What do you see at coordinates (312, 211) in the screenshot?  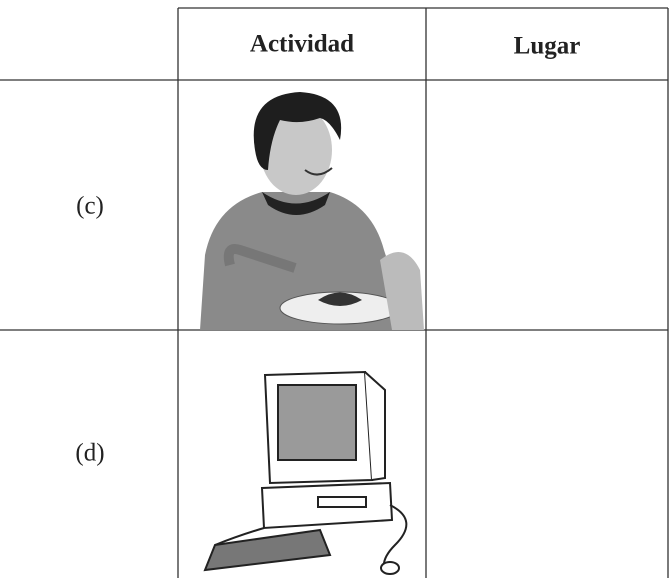 I see `eating-illustration` at bounding box center [312, 211].